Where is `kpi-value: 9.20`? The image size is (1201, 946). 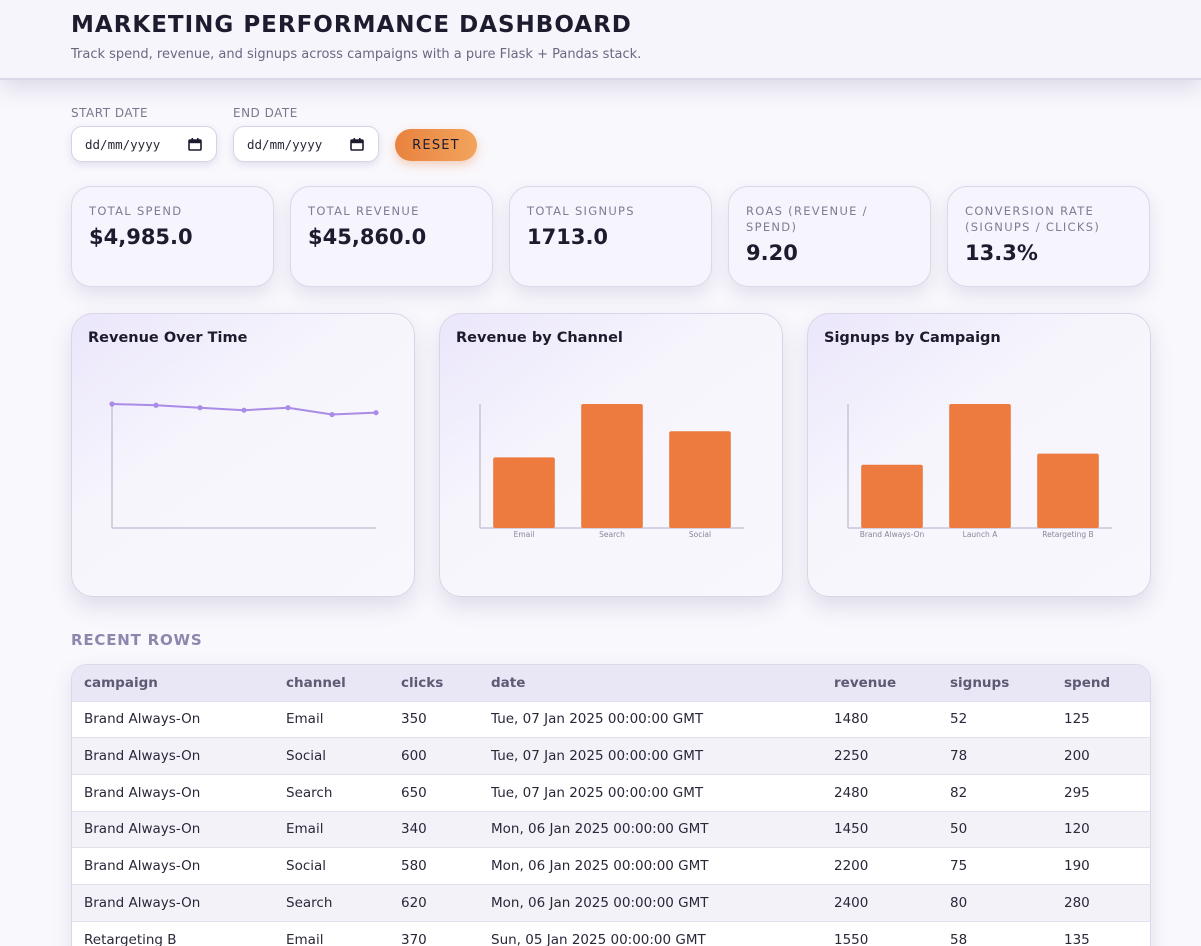
kpi-value: 9.20 is located at coordinates (772, 253).